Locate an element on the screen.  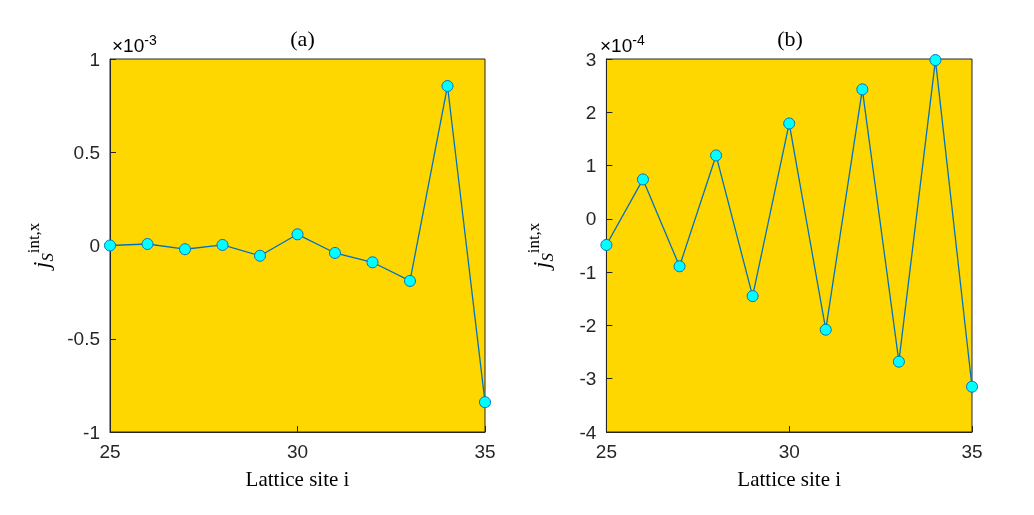
y-tick-label: -3 is located at coordinates (588, 379).